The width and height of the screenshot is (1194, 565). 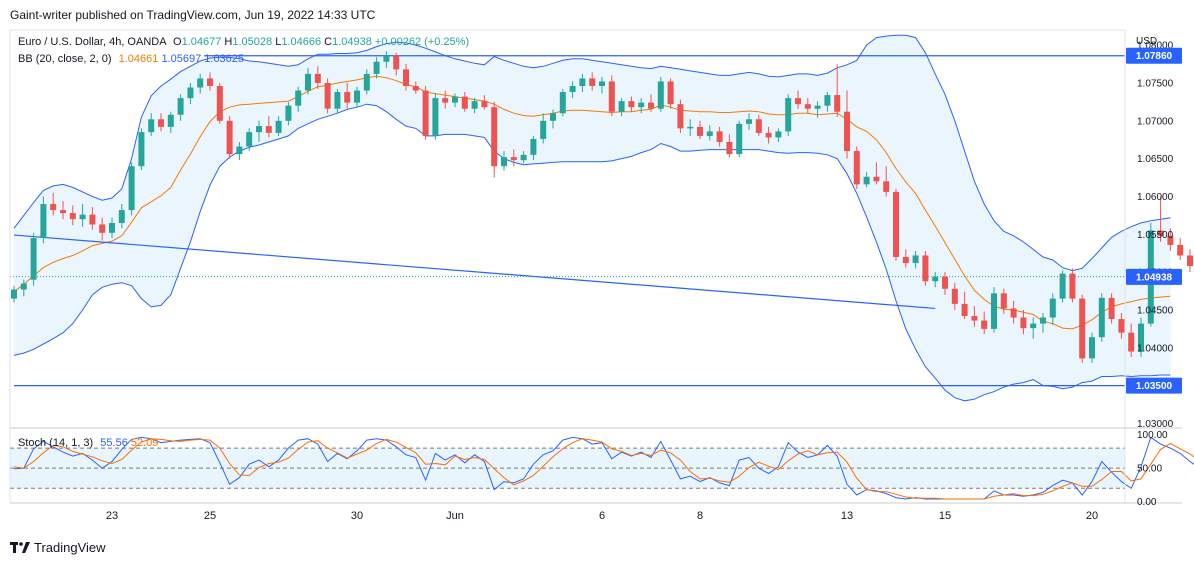 I want to click on symbol-title: Euro / U.S. Dollar, 4h, OANDA, so click(x=92, y=42).